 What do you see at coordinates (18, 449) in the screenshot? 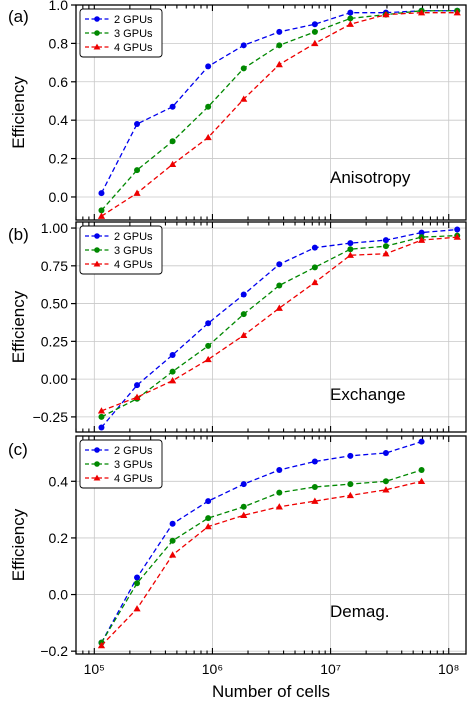
I see `panel-label: (c)` at bounding box center [18, 449].